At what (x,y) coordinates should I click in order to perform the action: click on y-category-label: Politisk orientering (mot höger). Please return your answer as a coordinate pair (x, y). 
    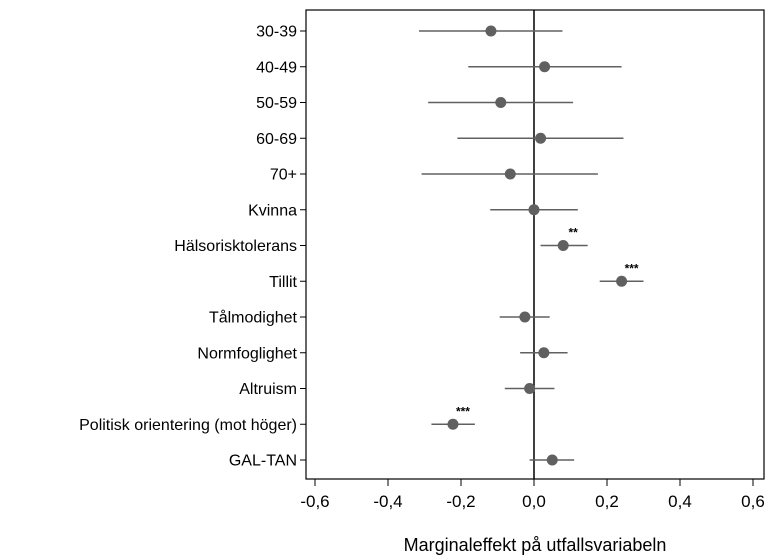
    Looking at the image, I should click on (188, 425).